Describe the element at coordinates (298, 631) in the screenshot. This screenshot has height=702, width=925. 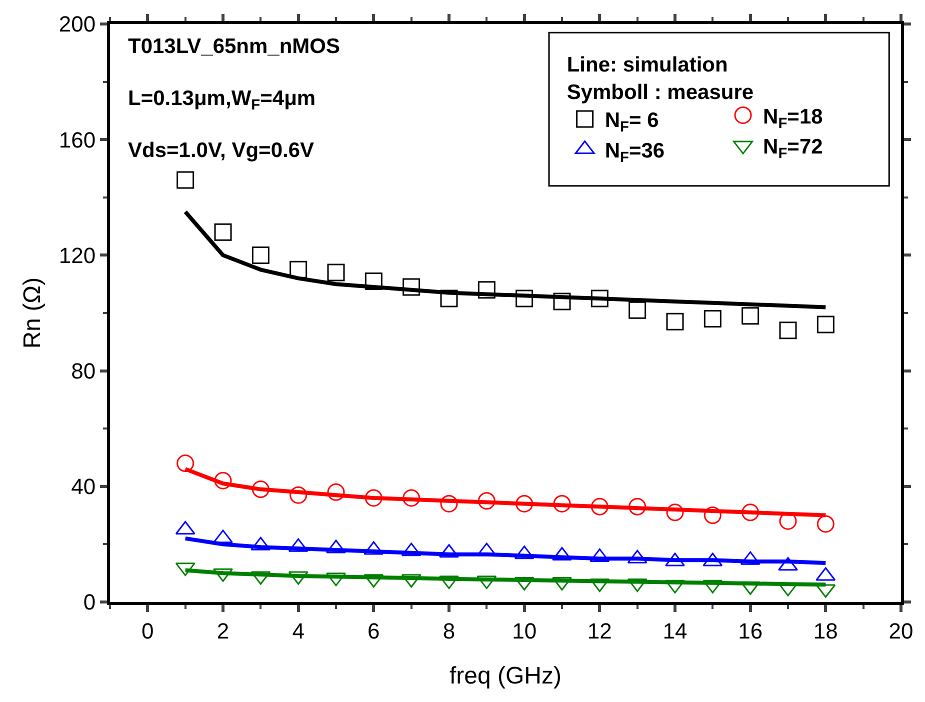
I see `x-tick-label: 4` at that location.